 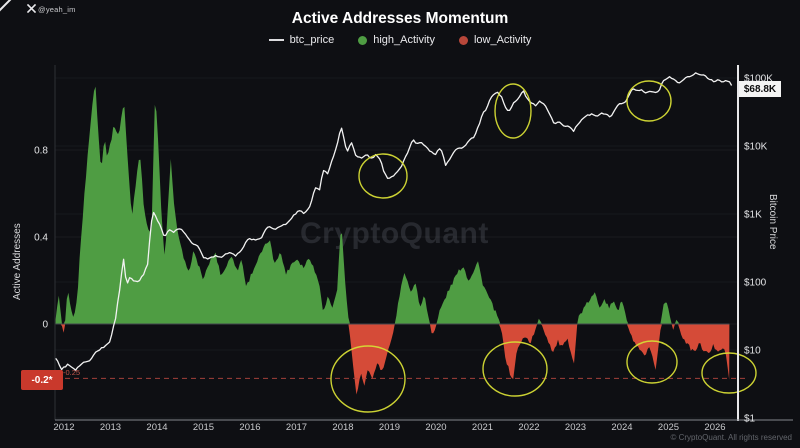 I want to click on right-tick-label: $100K, so click(x=758, y=79).